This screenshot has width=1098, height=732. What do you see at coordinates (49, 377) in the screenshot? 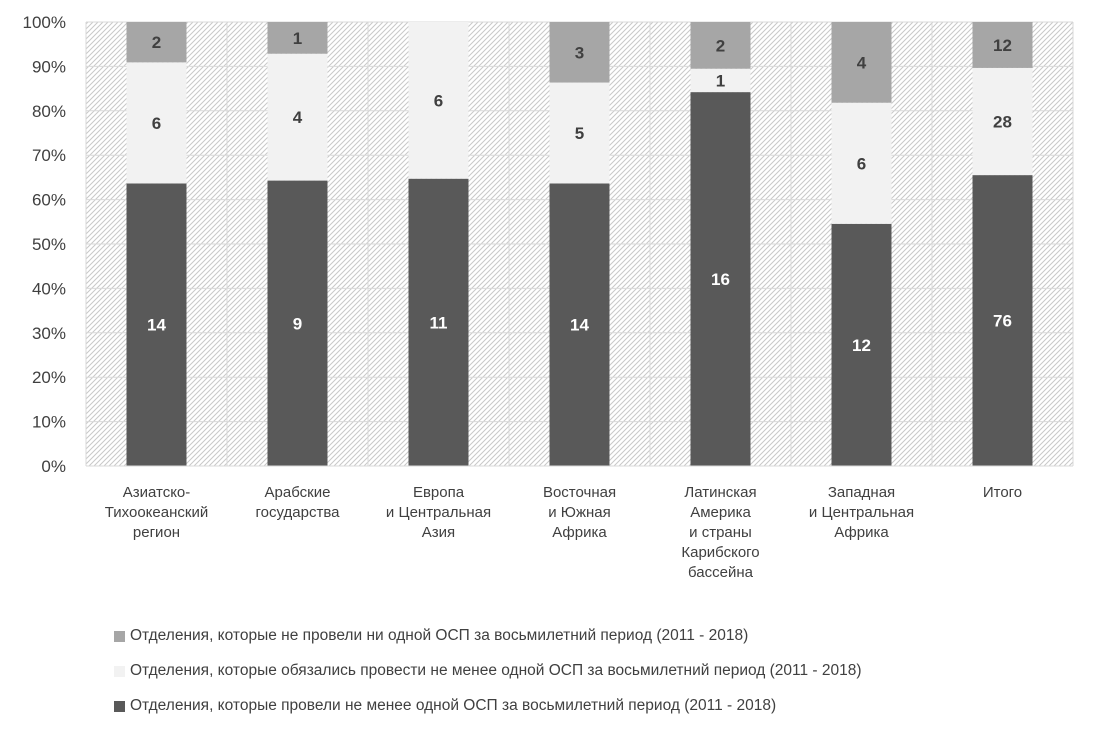
I see `y-tick-label: 20%` at bounding box center [49, 377].